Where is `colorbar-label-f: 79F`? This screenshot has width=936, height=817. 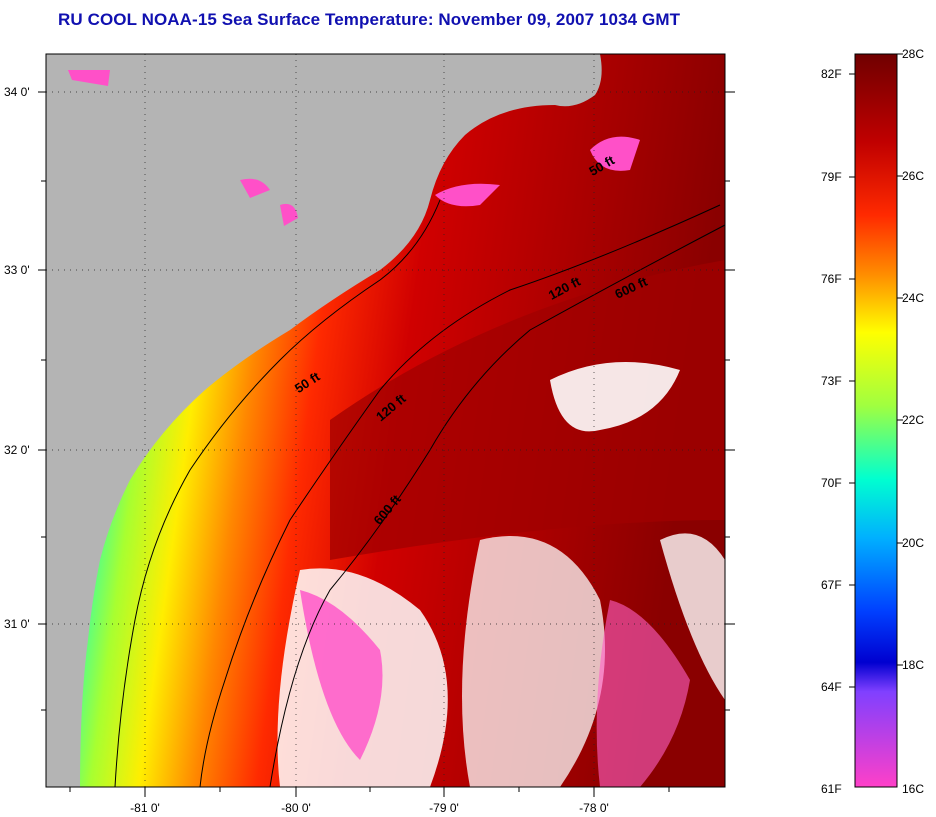
colorbar-label-f: 79F is located at coordinates (831, 177).